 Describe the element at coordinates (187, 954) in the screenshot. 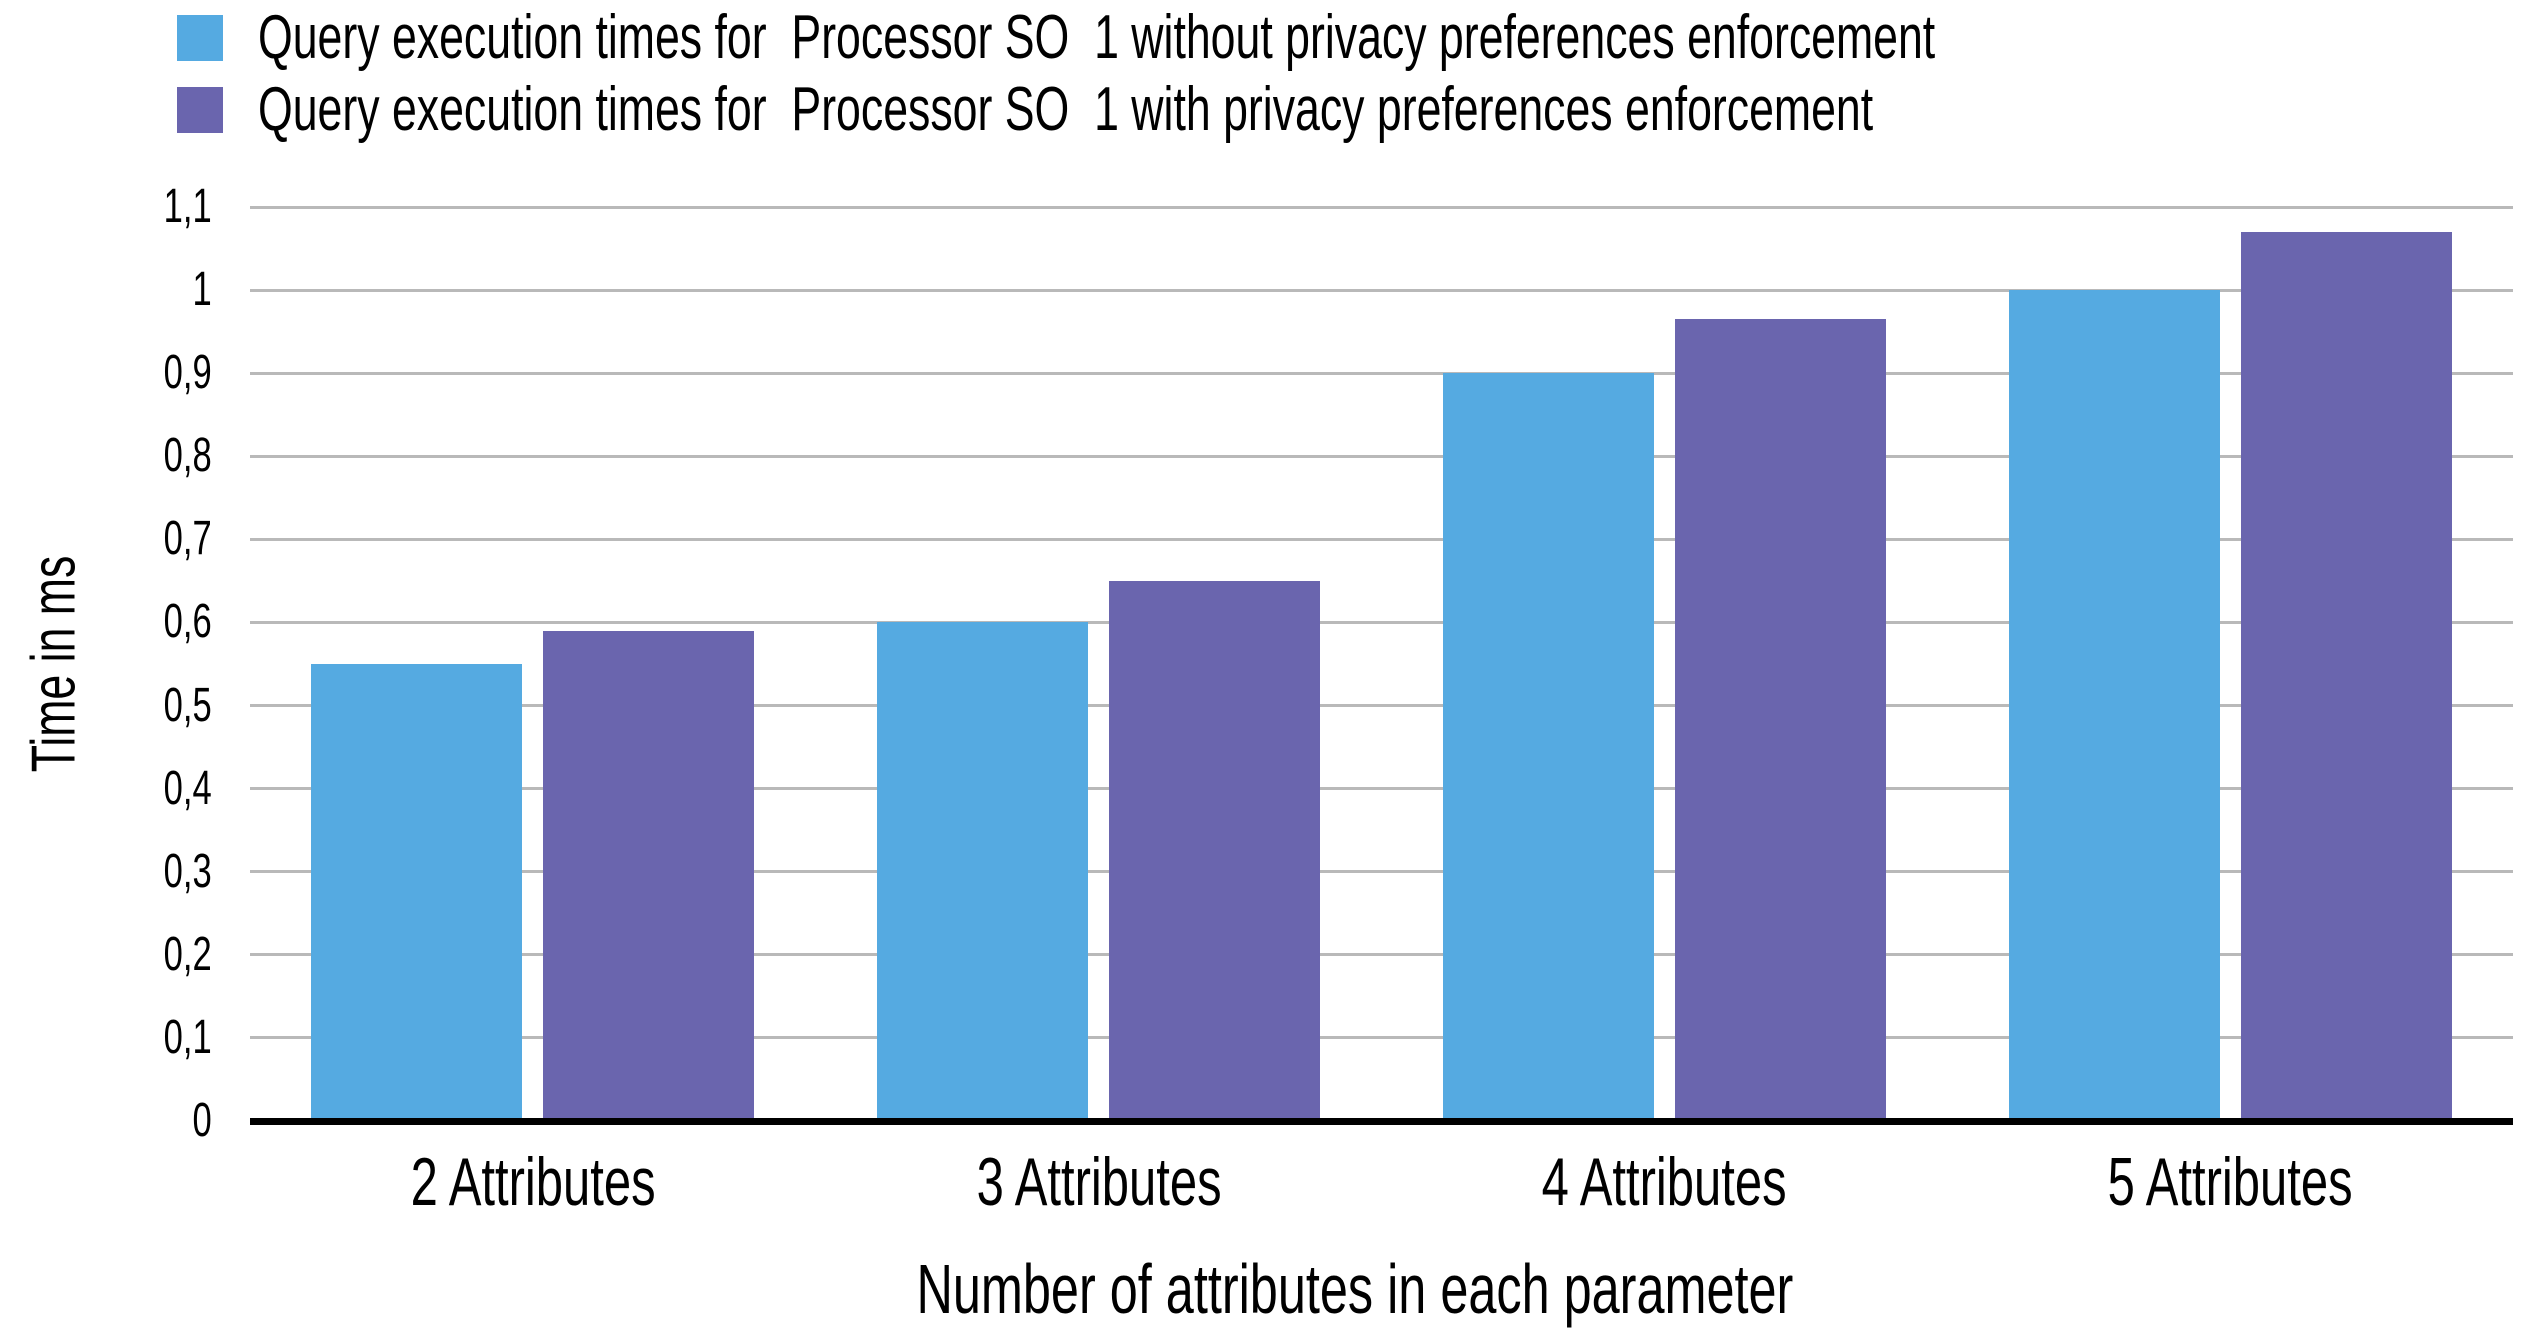

I see `y-tick-text: 0,2` at that location.